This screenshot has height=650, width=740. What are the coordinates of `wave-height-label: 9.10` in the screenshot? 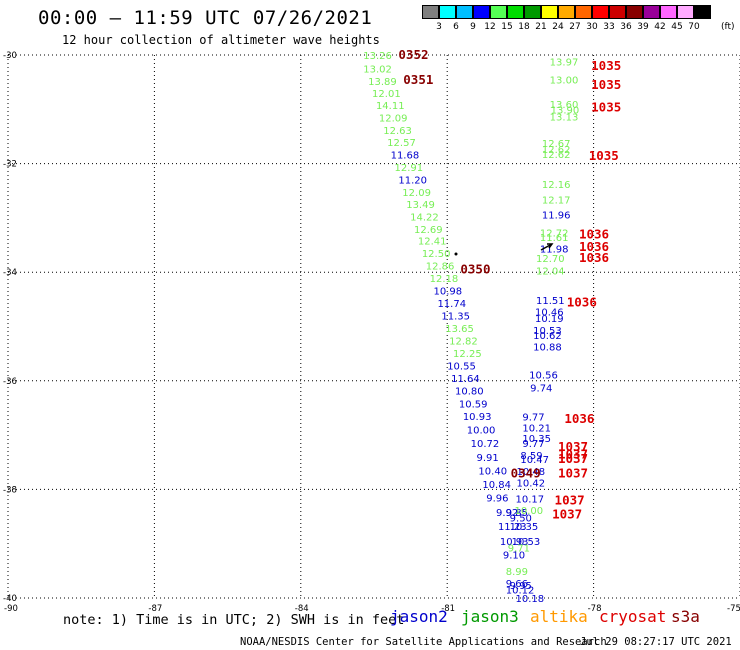 It's located at (514, 556).